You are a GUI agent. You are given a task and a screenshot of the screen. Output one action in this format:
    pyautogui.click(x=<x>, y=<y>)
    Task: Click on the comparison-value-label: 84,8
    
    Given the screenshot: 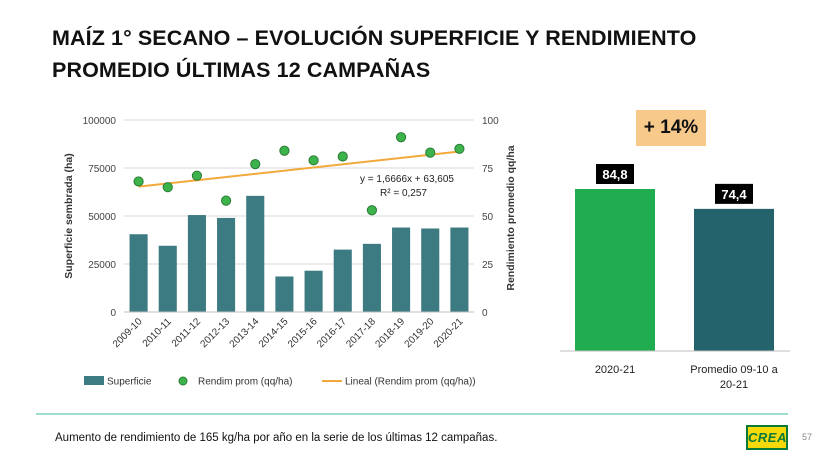 What is the action you would take?
    pyautogui.click(x=614, y=174)
    